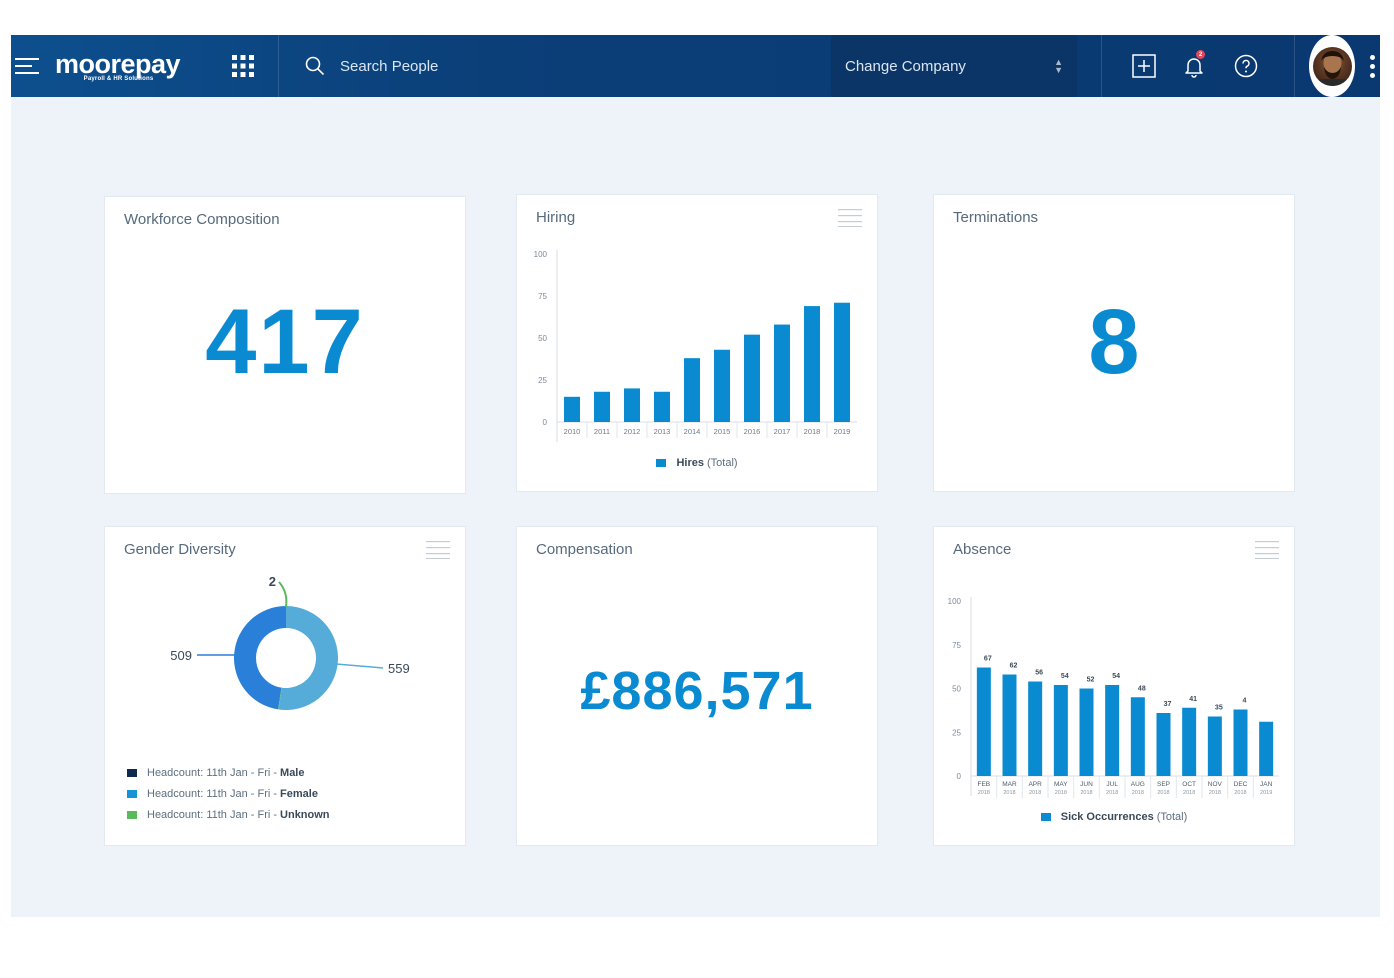 The image size is (1394, 978). Describe the element at coordinates (29, 66) in the screenshot. I see `main-menu-button` at that location.